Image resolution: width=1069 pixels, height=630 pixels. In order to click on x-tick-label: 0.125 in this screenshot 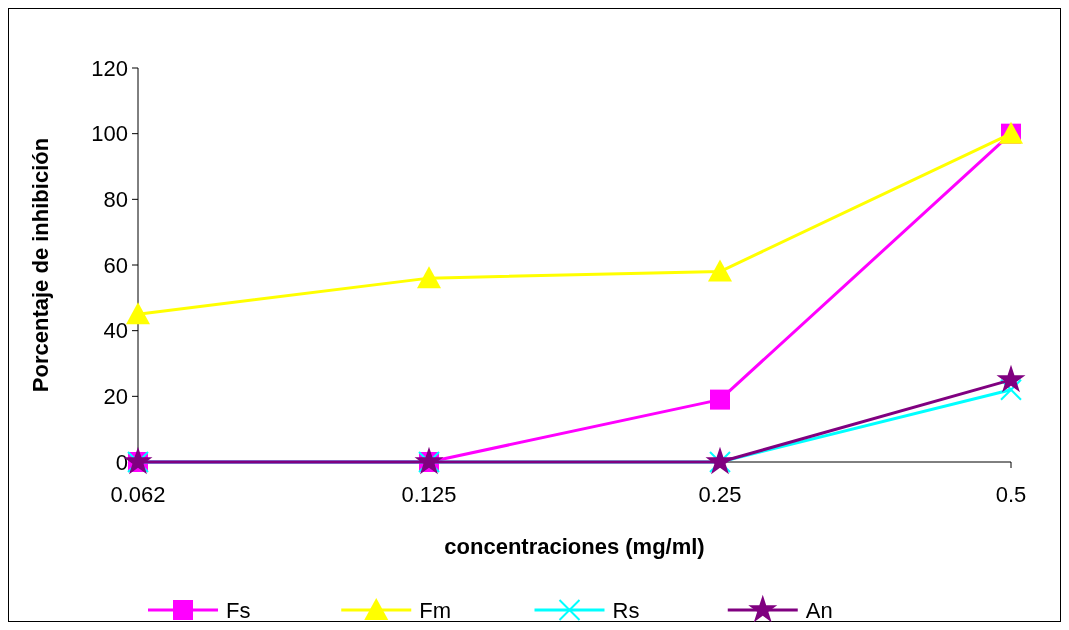, I will do `click(429, 494)`.